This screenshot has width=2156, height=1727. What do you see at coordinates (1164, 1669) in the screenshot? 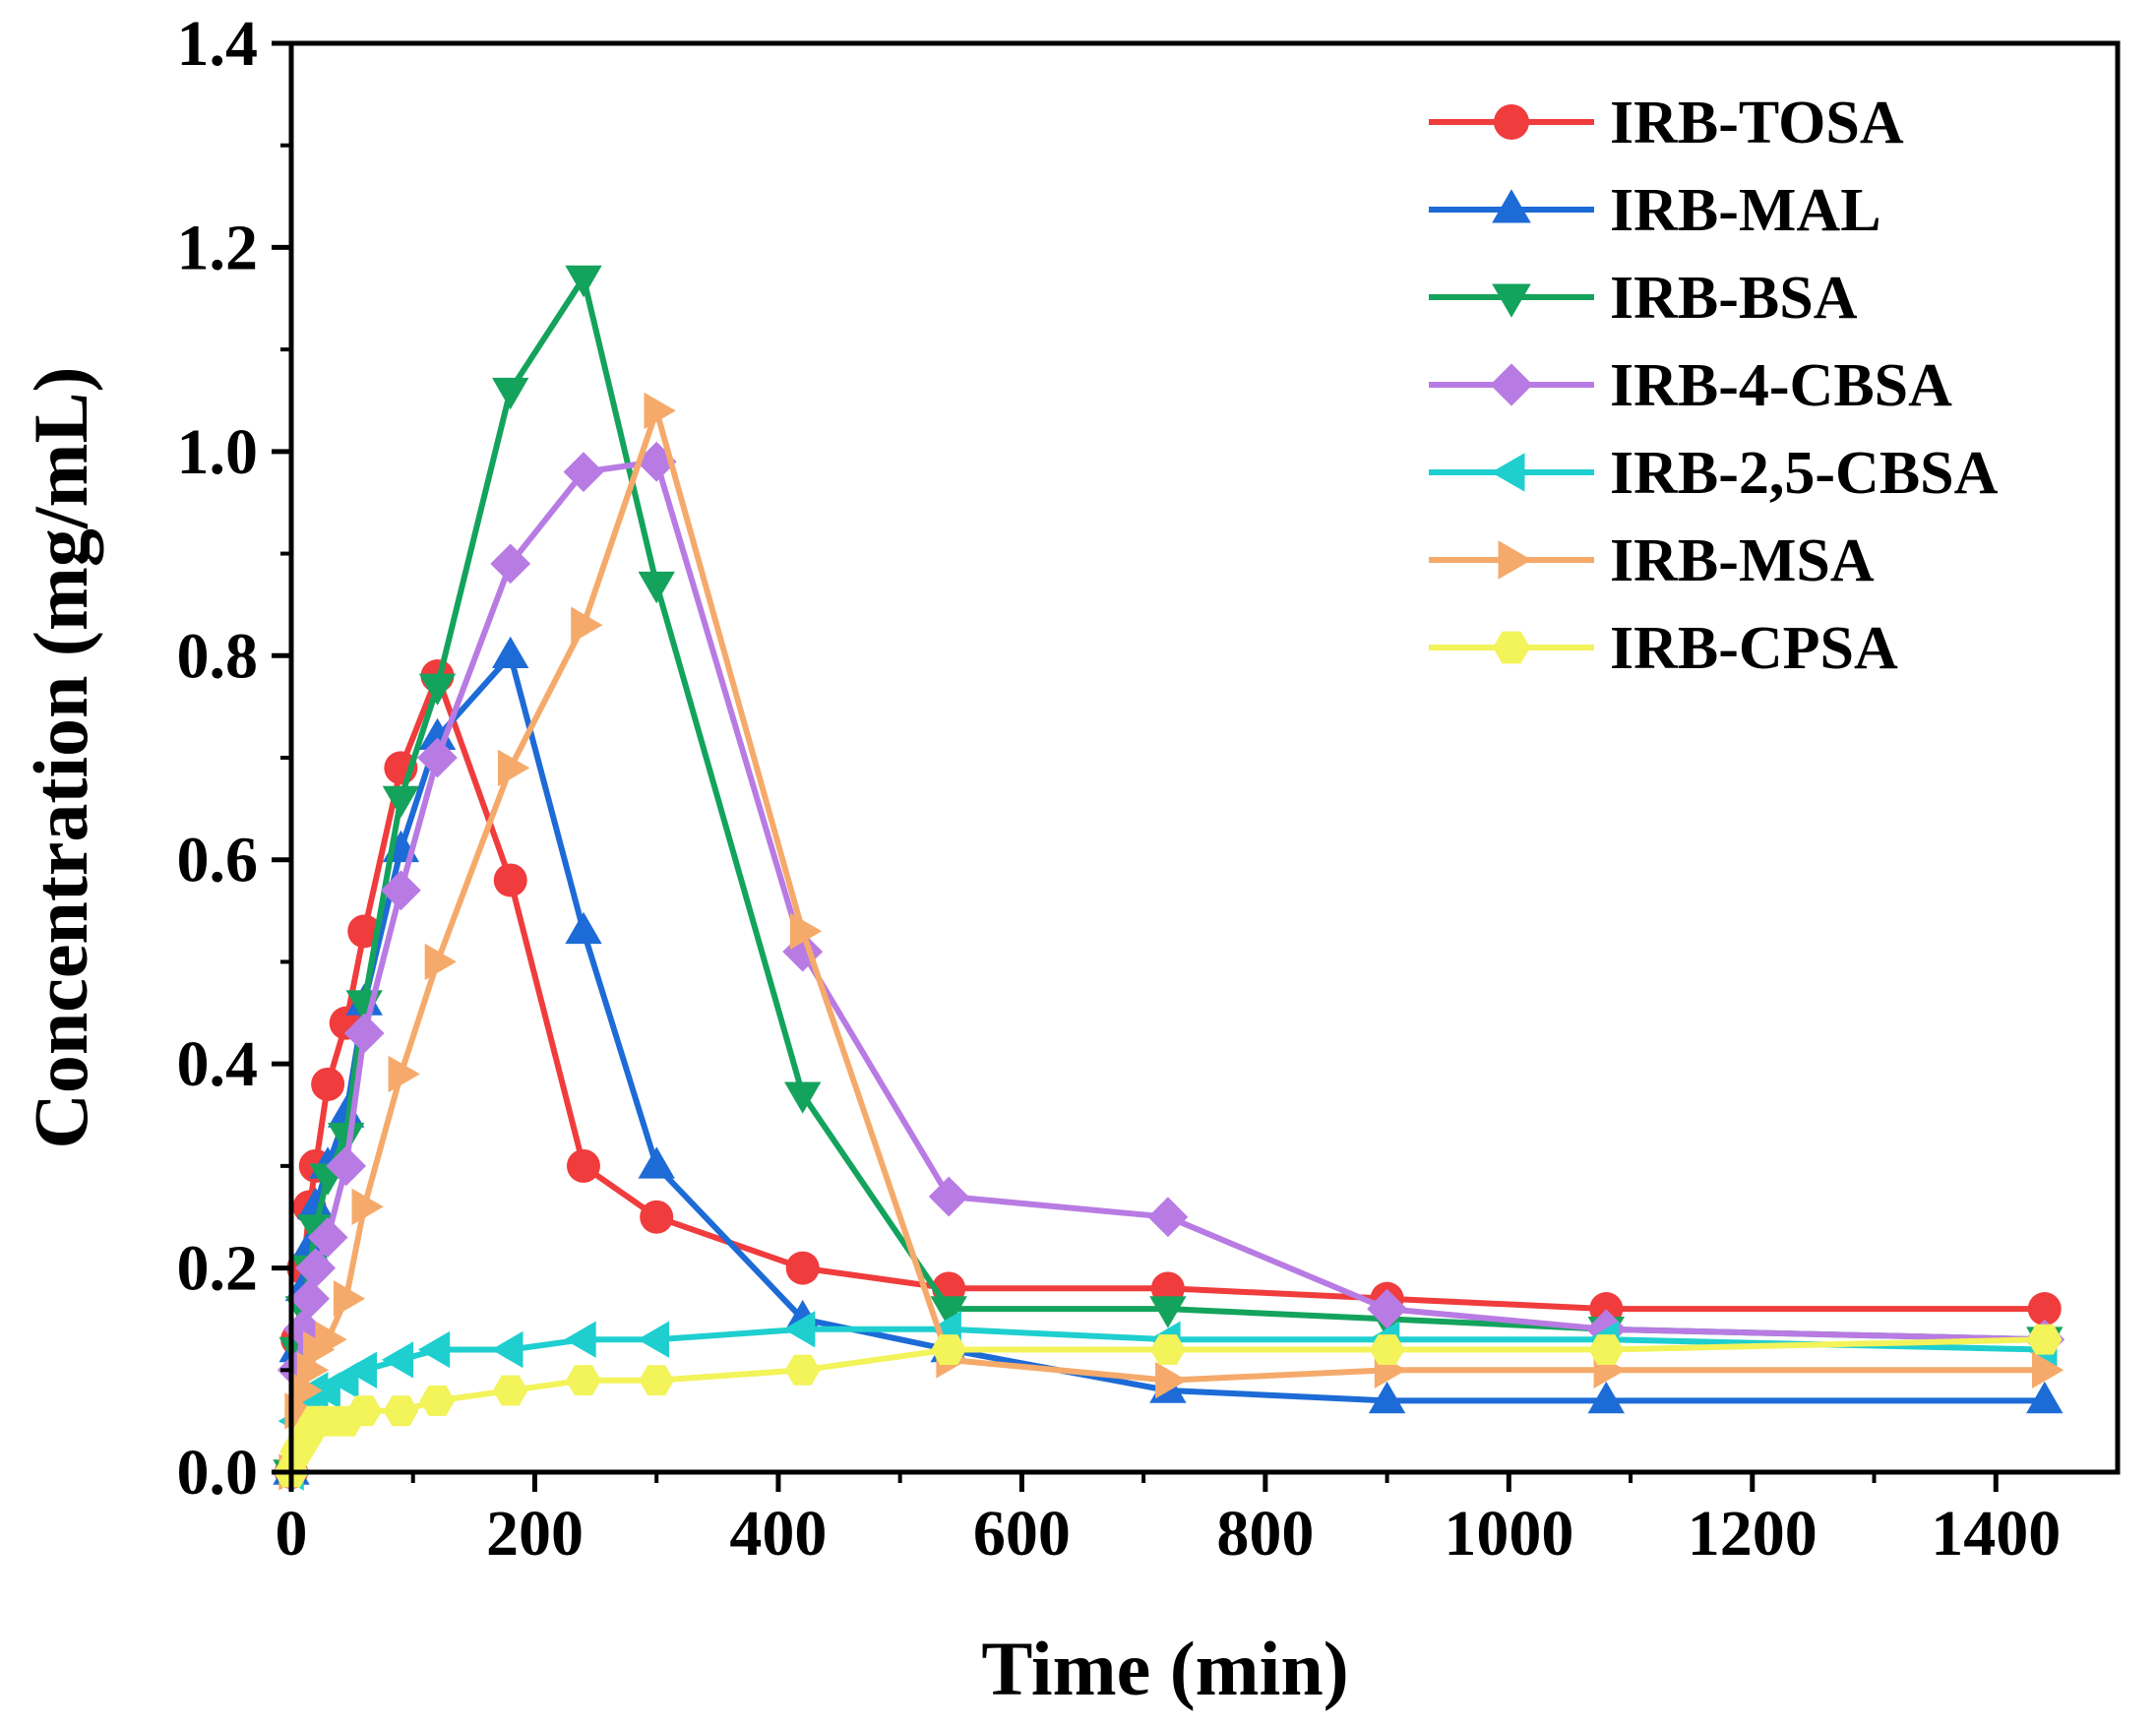
I see `x-axis-title: Time (min)` at bounding box center [1164, 1669].